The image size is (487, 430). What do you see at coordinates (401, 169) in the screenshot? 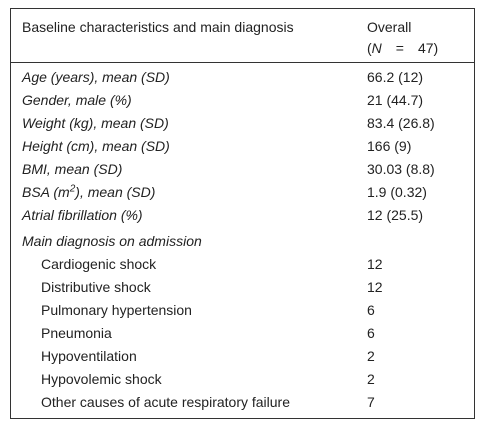
I see `row-value: 30.03 (8.8)` at bounding box center [401, 169].